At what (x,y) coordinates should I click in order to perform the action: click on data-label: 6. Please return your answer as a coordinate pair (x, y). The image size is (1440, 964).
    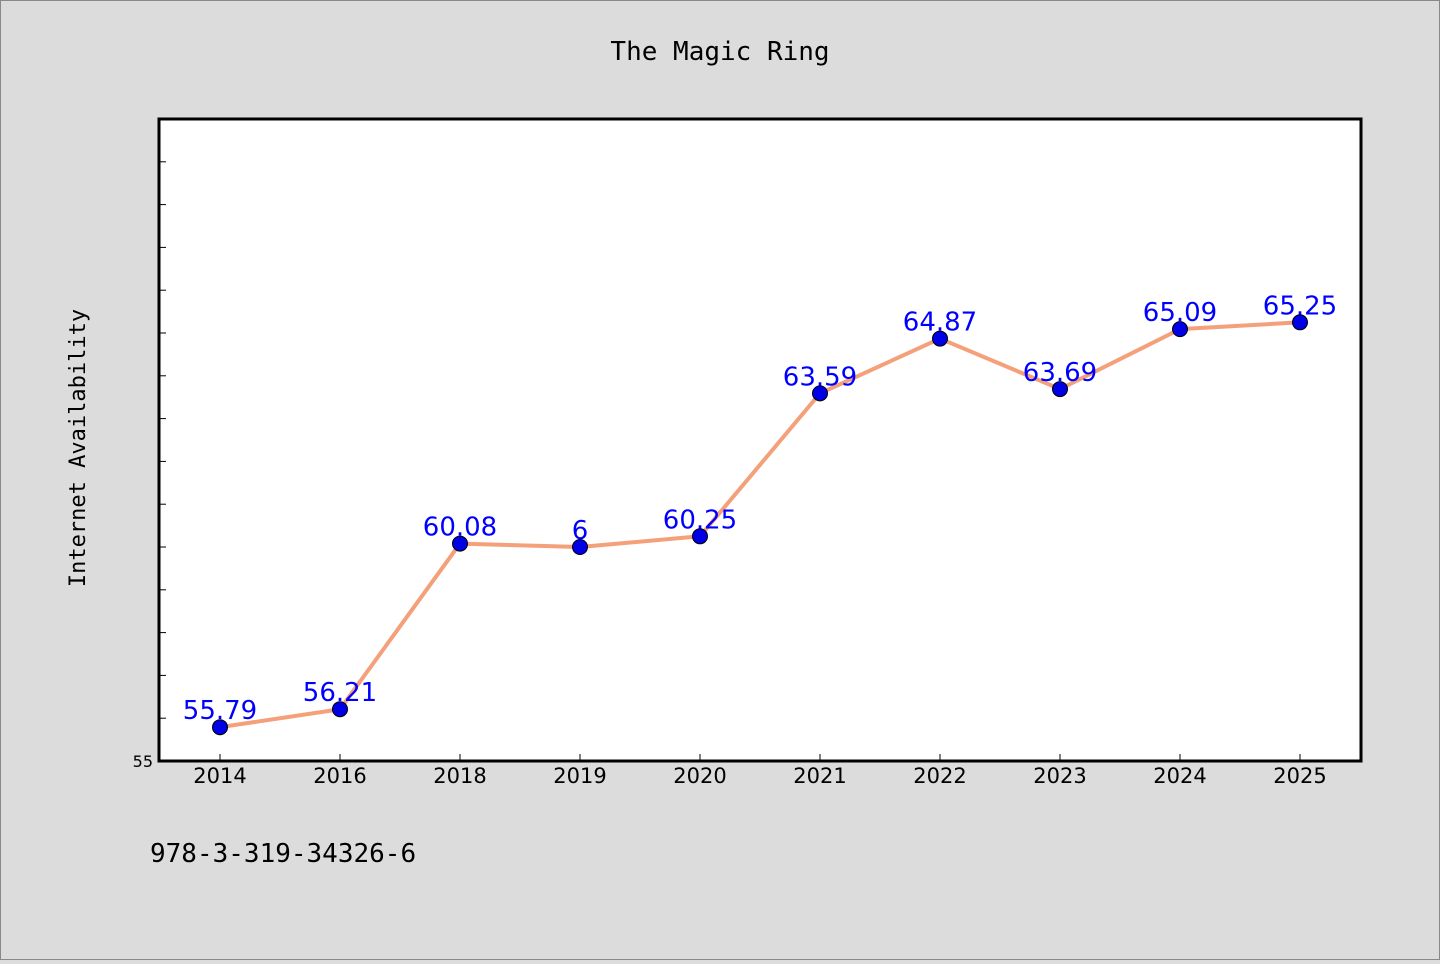
    Looking at the image, I should click on (580, 531).